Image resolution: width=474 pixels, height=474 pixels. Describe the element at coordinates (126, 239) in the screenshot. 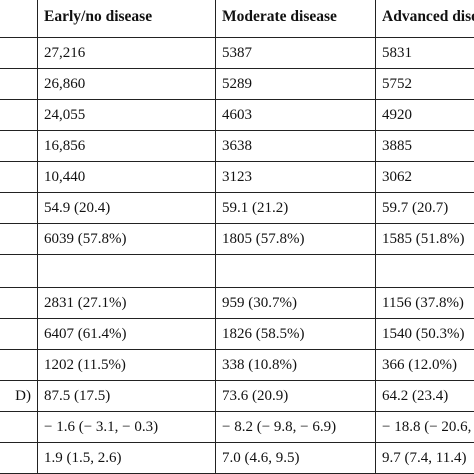

I see `cell-early: 6039 (57.8%)` at that location.